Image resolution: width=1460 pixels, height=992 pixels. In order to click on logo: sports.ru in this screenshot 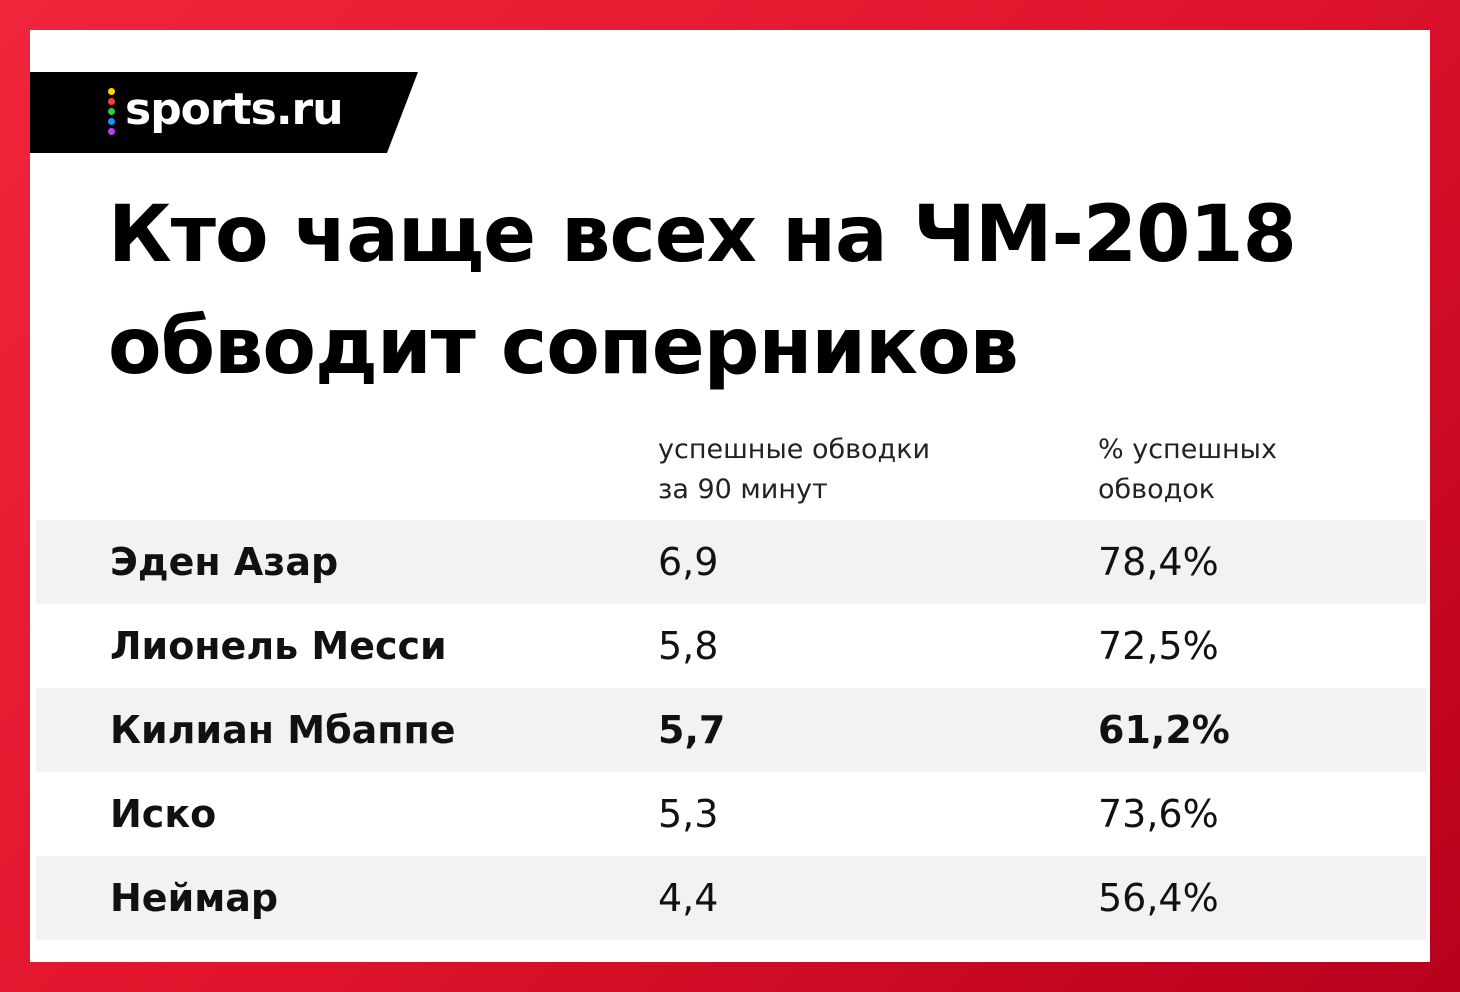, I will do `click(234, 109)`.